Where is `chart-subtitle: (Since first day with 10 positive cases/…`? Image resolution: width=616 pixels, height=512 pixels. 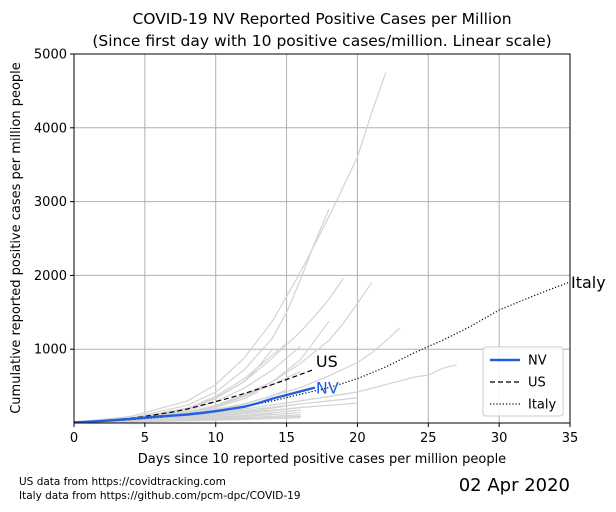
chart-subtitle: (Since first day with 10 positive cases/… is located at coordinates (321, 41).